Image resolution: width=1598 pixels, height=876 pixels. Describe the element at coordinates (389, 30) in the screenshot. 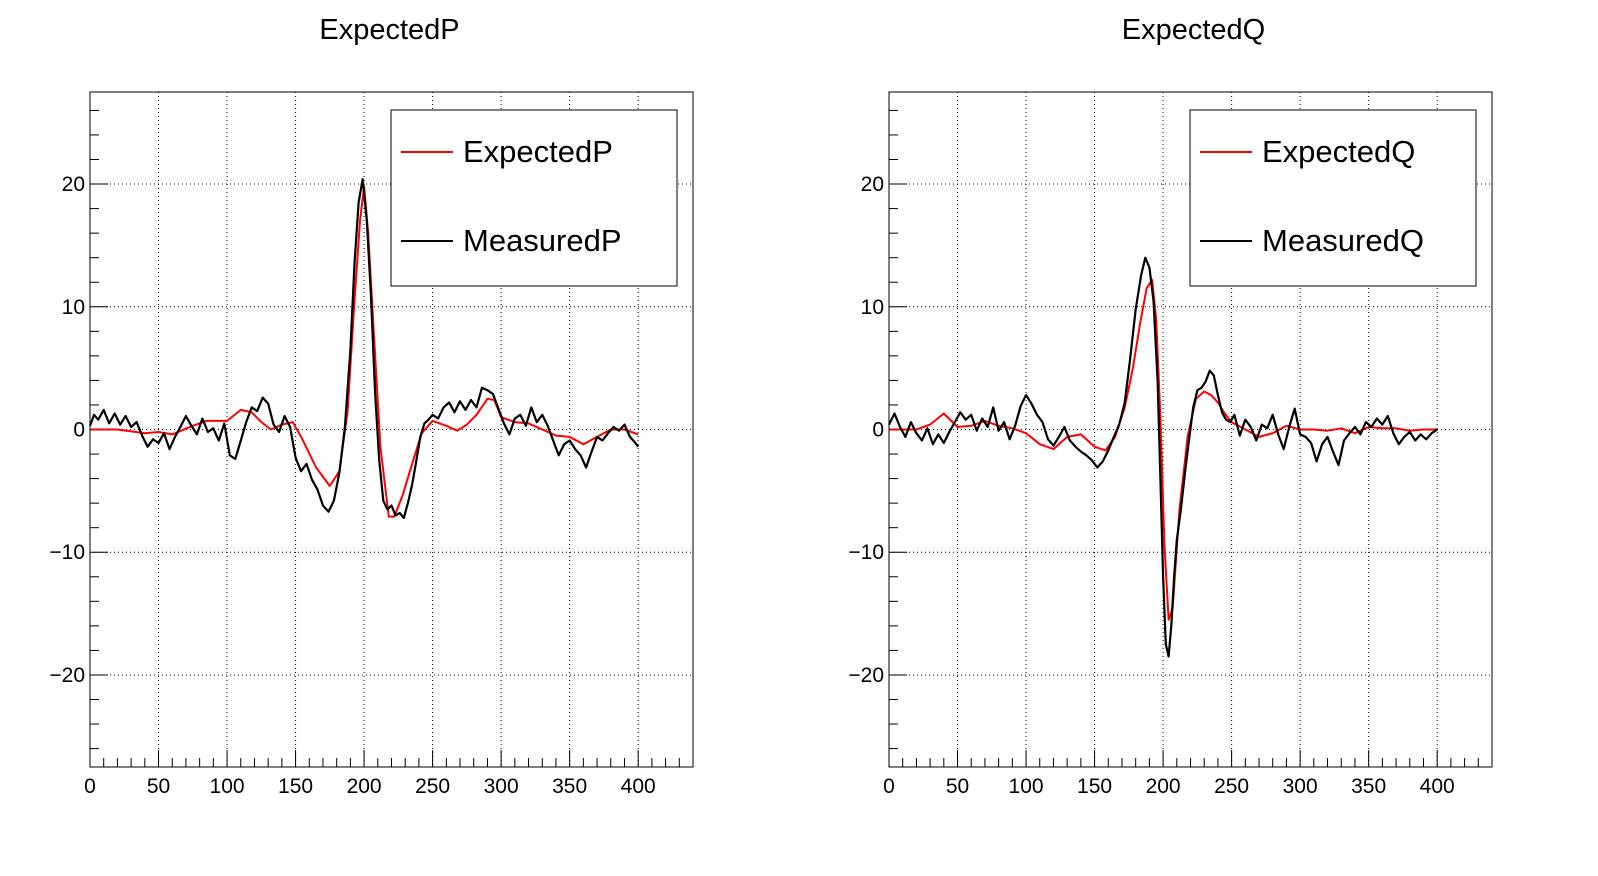

I see `chart-title: ExpectedP` at that location.